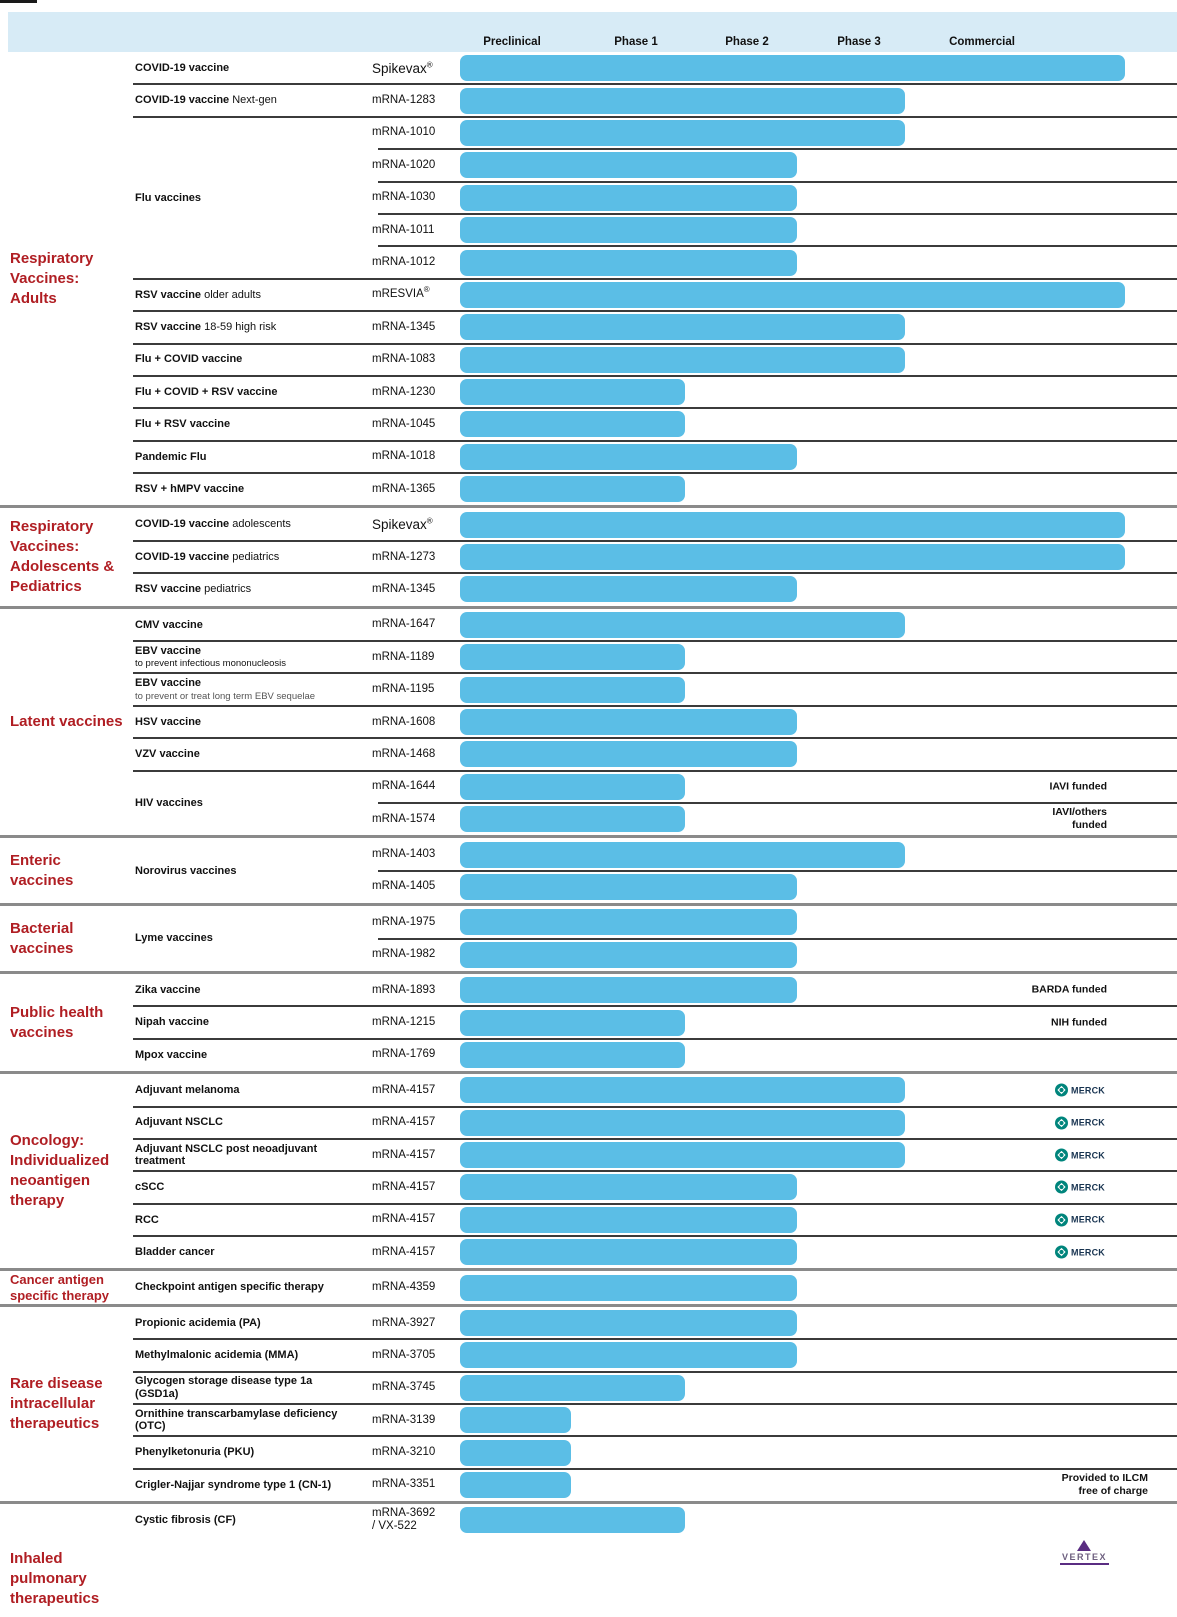 Image resolution: width=1177 pixels, height=1617 pixels. I want to click on program-name-main: RSV vaccine, so click(168, 327).